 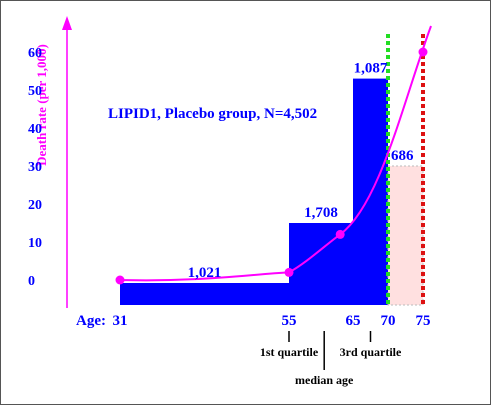 What do you see at coordinates (120, 321) in the screenshot?
I see `x-tick-31: 31` at bounding box center [120, 321].